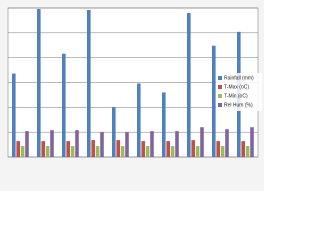 This screenshot has width=320, height=240. I want to click on legend-box, so click(239, 92).